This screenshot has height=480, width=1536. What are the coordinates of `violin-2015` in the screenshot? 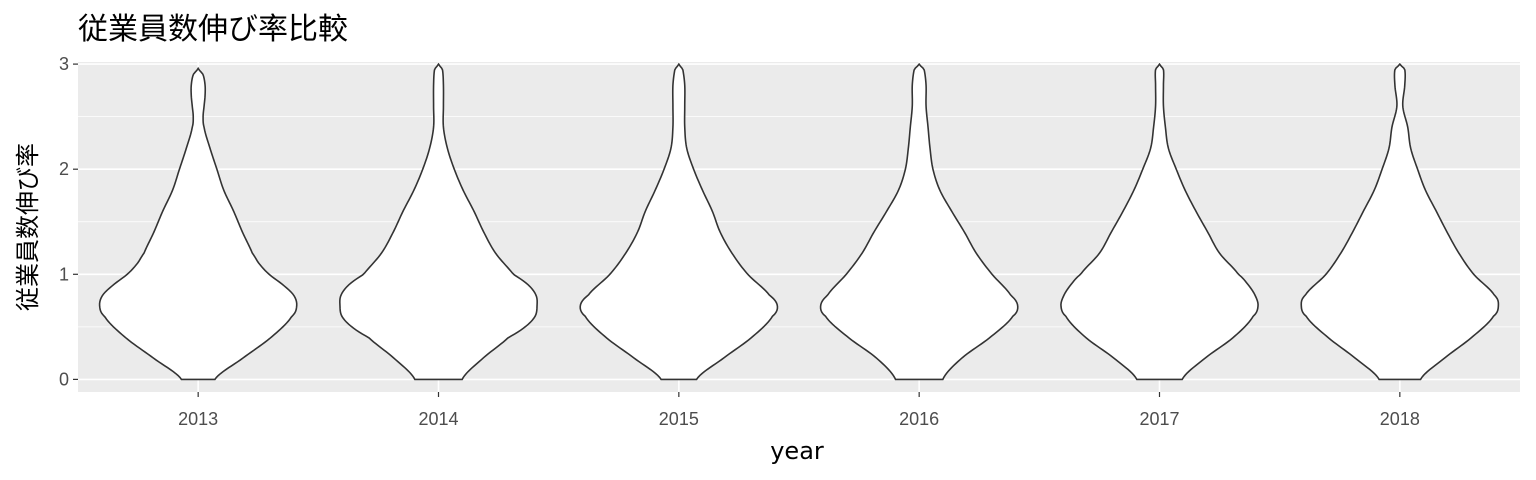 It's located at (679, 221).